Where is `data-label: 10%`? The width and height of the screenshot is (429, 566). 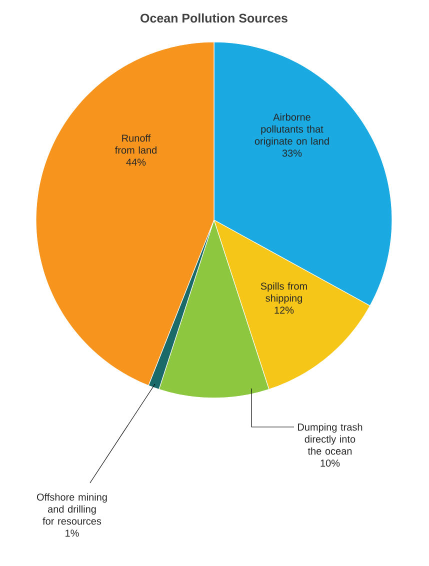 data-label: 10% is located at coordinates (330, 463).